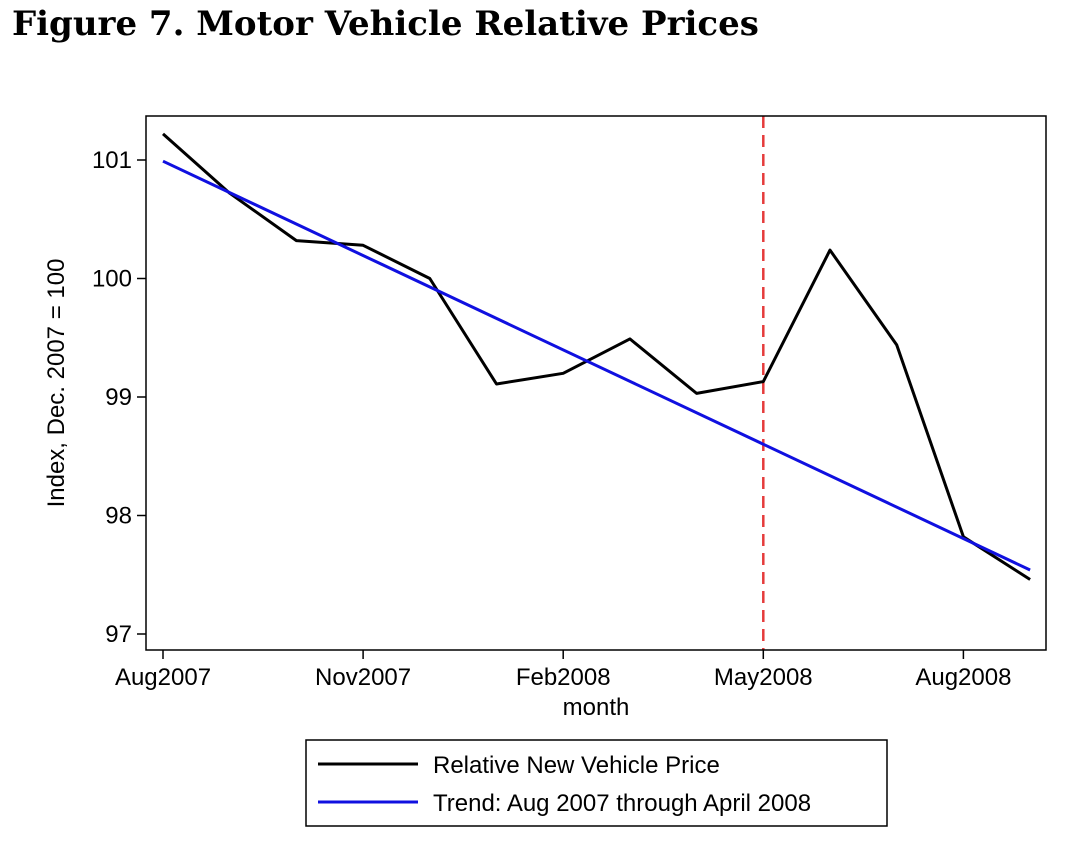  What do you see at coordinates (963, 677) in the screenshot?
I see `x-tick-label: Aug2008` at bounding box center [963, 677].